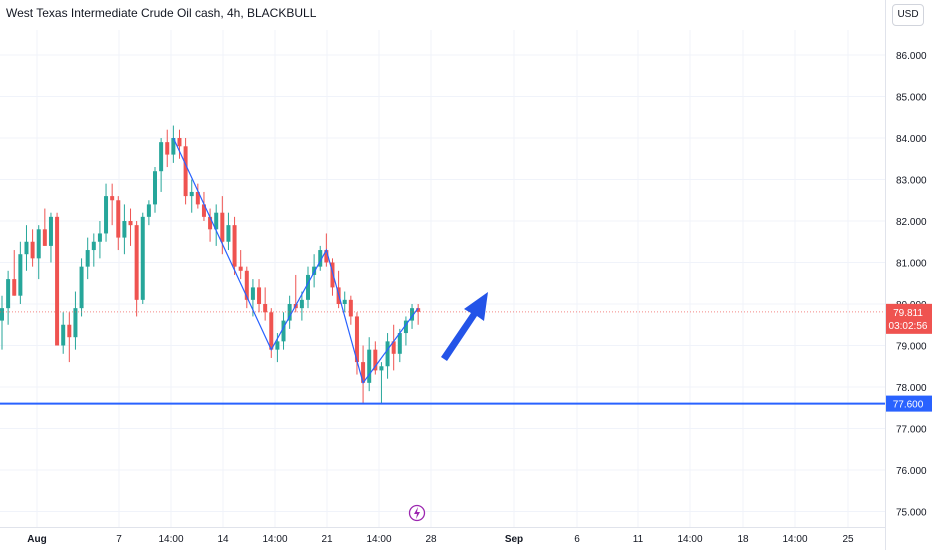 This screenshot has height=550, width=932. I want to click on up-arrow-icon, so click(464, 326).